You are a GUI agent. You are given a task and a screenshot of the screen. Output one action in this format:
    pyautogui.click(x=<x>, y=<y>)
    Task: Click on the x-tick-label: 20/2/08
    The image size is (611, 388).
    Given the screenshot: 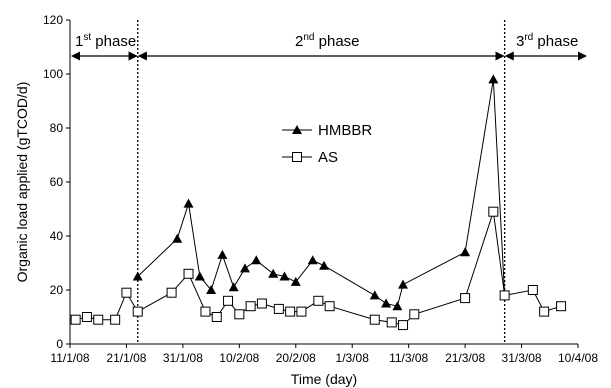 What is the action you would take?
    pyautogui.click(x=296, y=358)
    